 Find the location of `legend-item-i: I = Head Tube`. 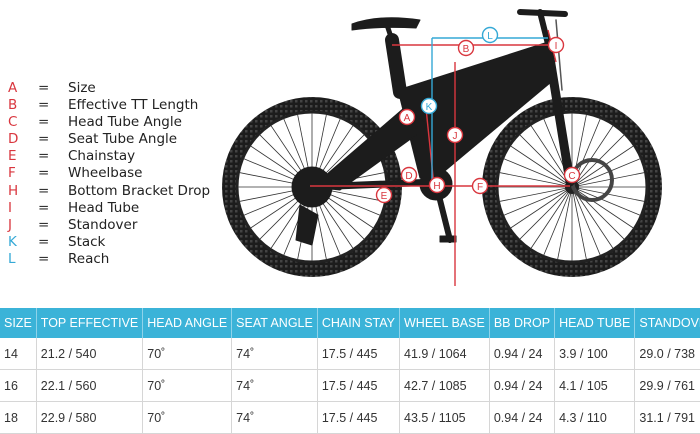

legend-item-i: I = Head Tube is located at coordinates (118, 208).